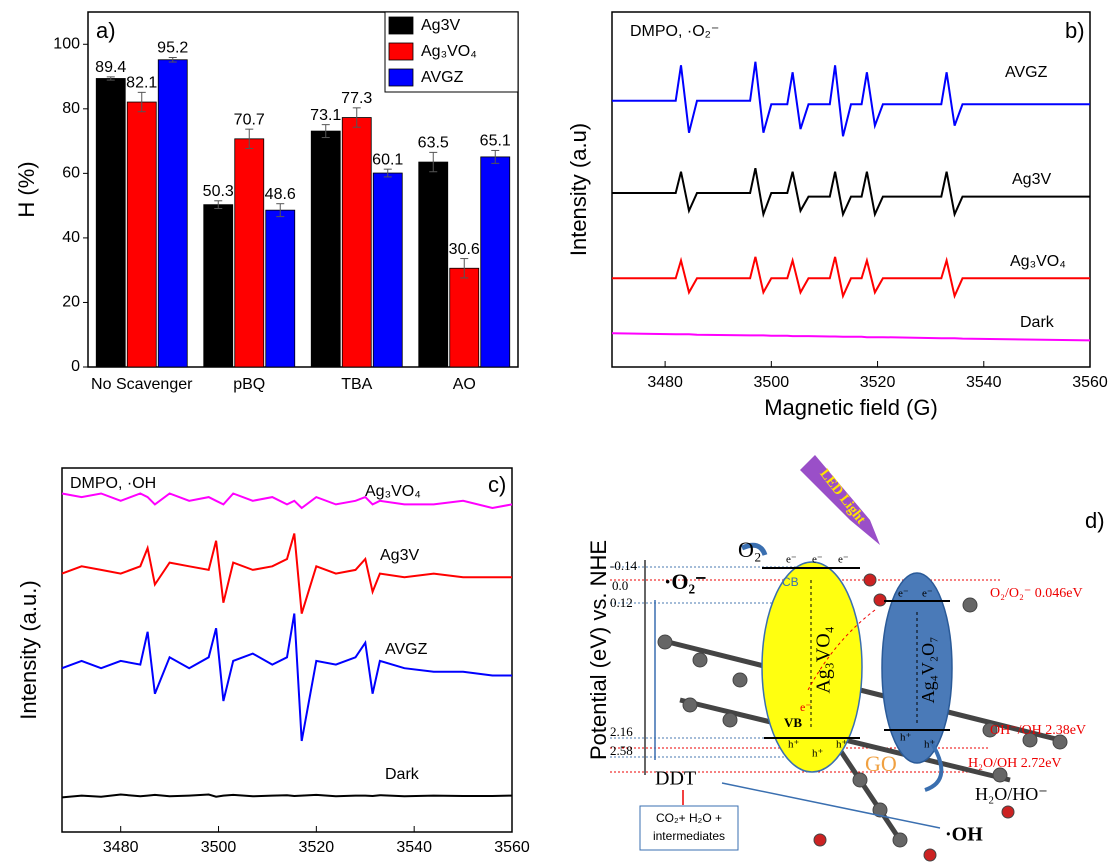 The image size is (1110, 862). Describe the element at coordinates (674, 31) in the screenshot. I see `annotation: DMPO, ·O₂⁻` at that location.